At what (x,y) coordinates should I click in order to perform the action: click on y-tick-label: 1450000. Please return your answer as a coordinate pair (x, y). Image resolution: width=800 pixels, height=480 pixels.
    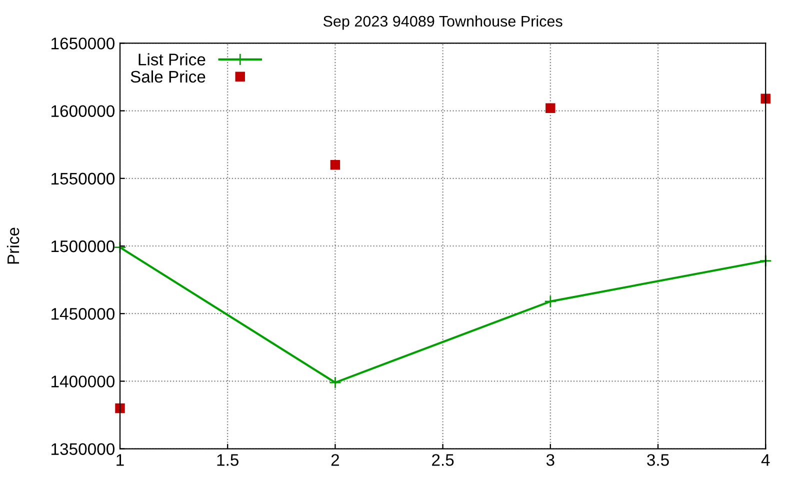
    Looking at the image, I should click on (83, 314).